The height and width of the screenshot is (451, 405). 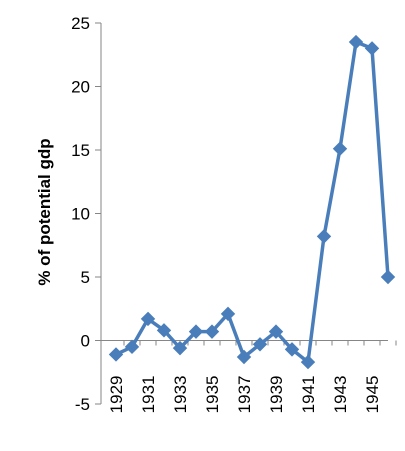 What do you see at coordinates (80, 150) in the screenshot?
I see `y-tick-label: 15` at bounding box center [80, 150].